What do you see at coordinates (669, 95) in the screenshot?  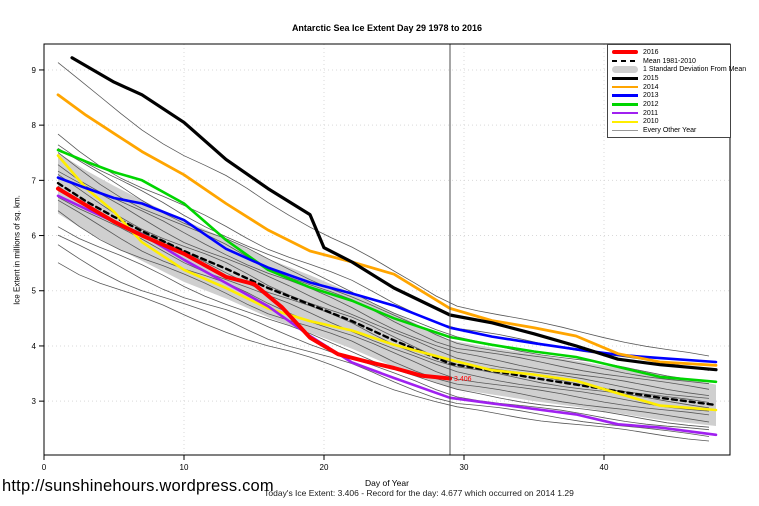 I see `legend-item-2013: 2013` at bounding box center [669, 95].